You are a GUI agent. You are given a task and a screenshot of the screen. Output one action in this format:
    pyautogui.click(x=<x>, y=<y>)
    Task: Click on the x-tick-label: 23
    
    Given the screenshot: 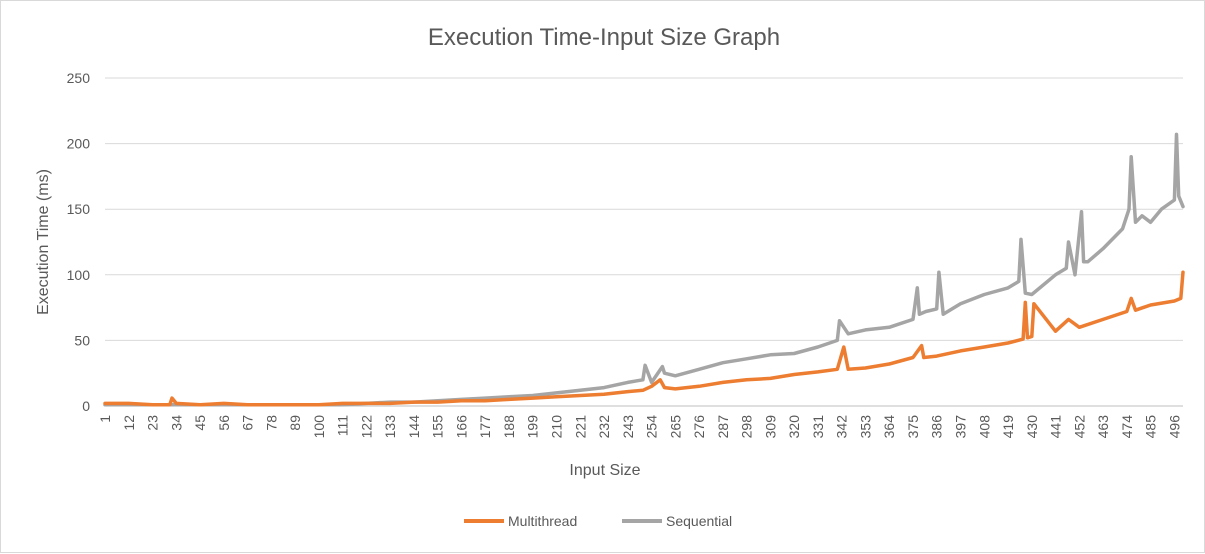 What is the action you would take?
    pyautogui.click(x=153, y=423)
    